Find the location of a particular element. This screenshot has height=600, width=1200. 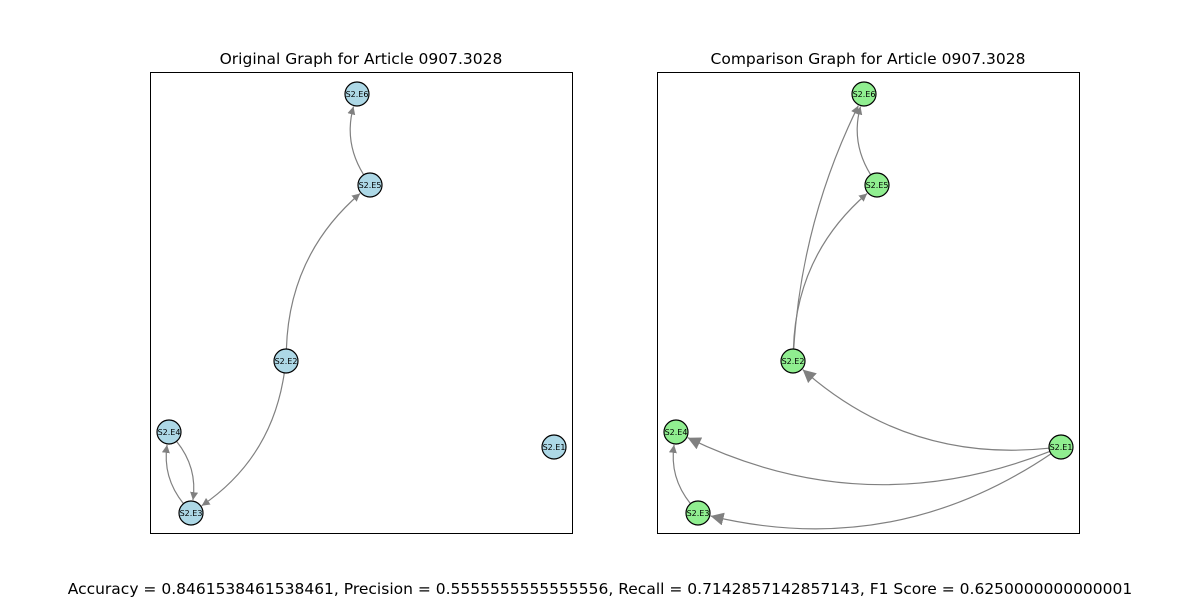

original-graph-edges is located at coordinates (263, 306).